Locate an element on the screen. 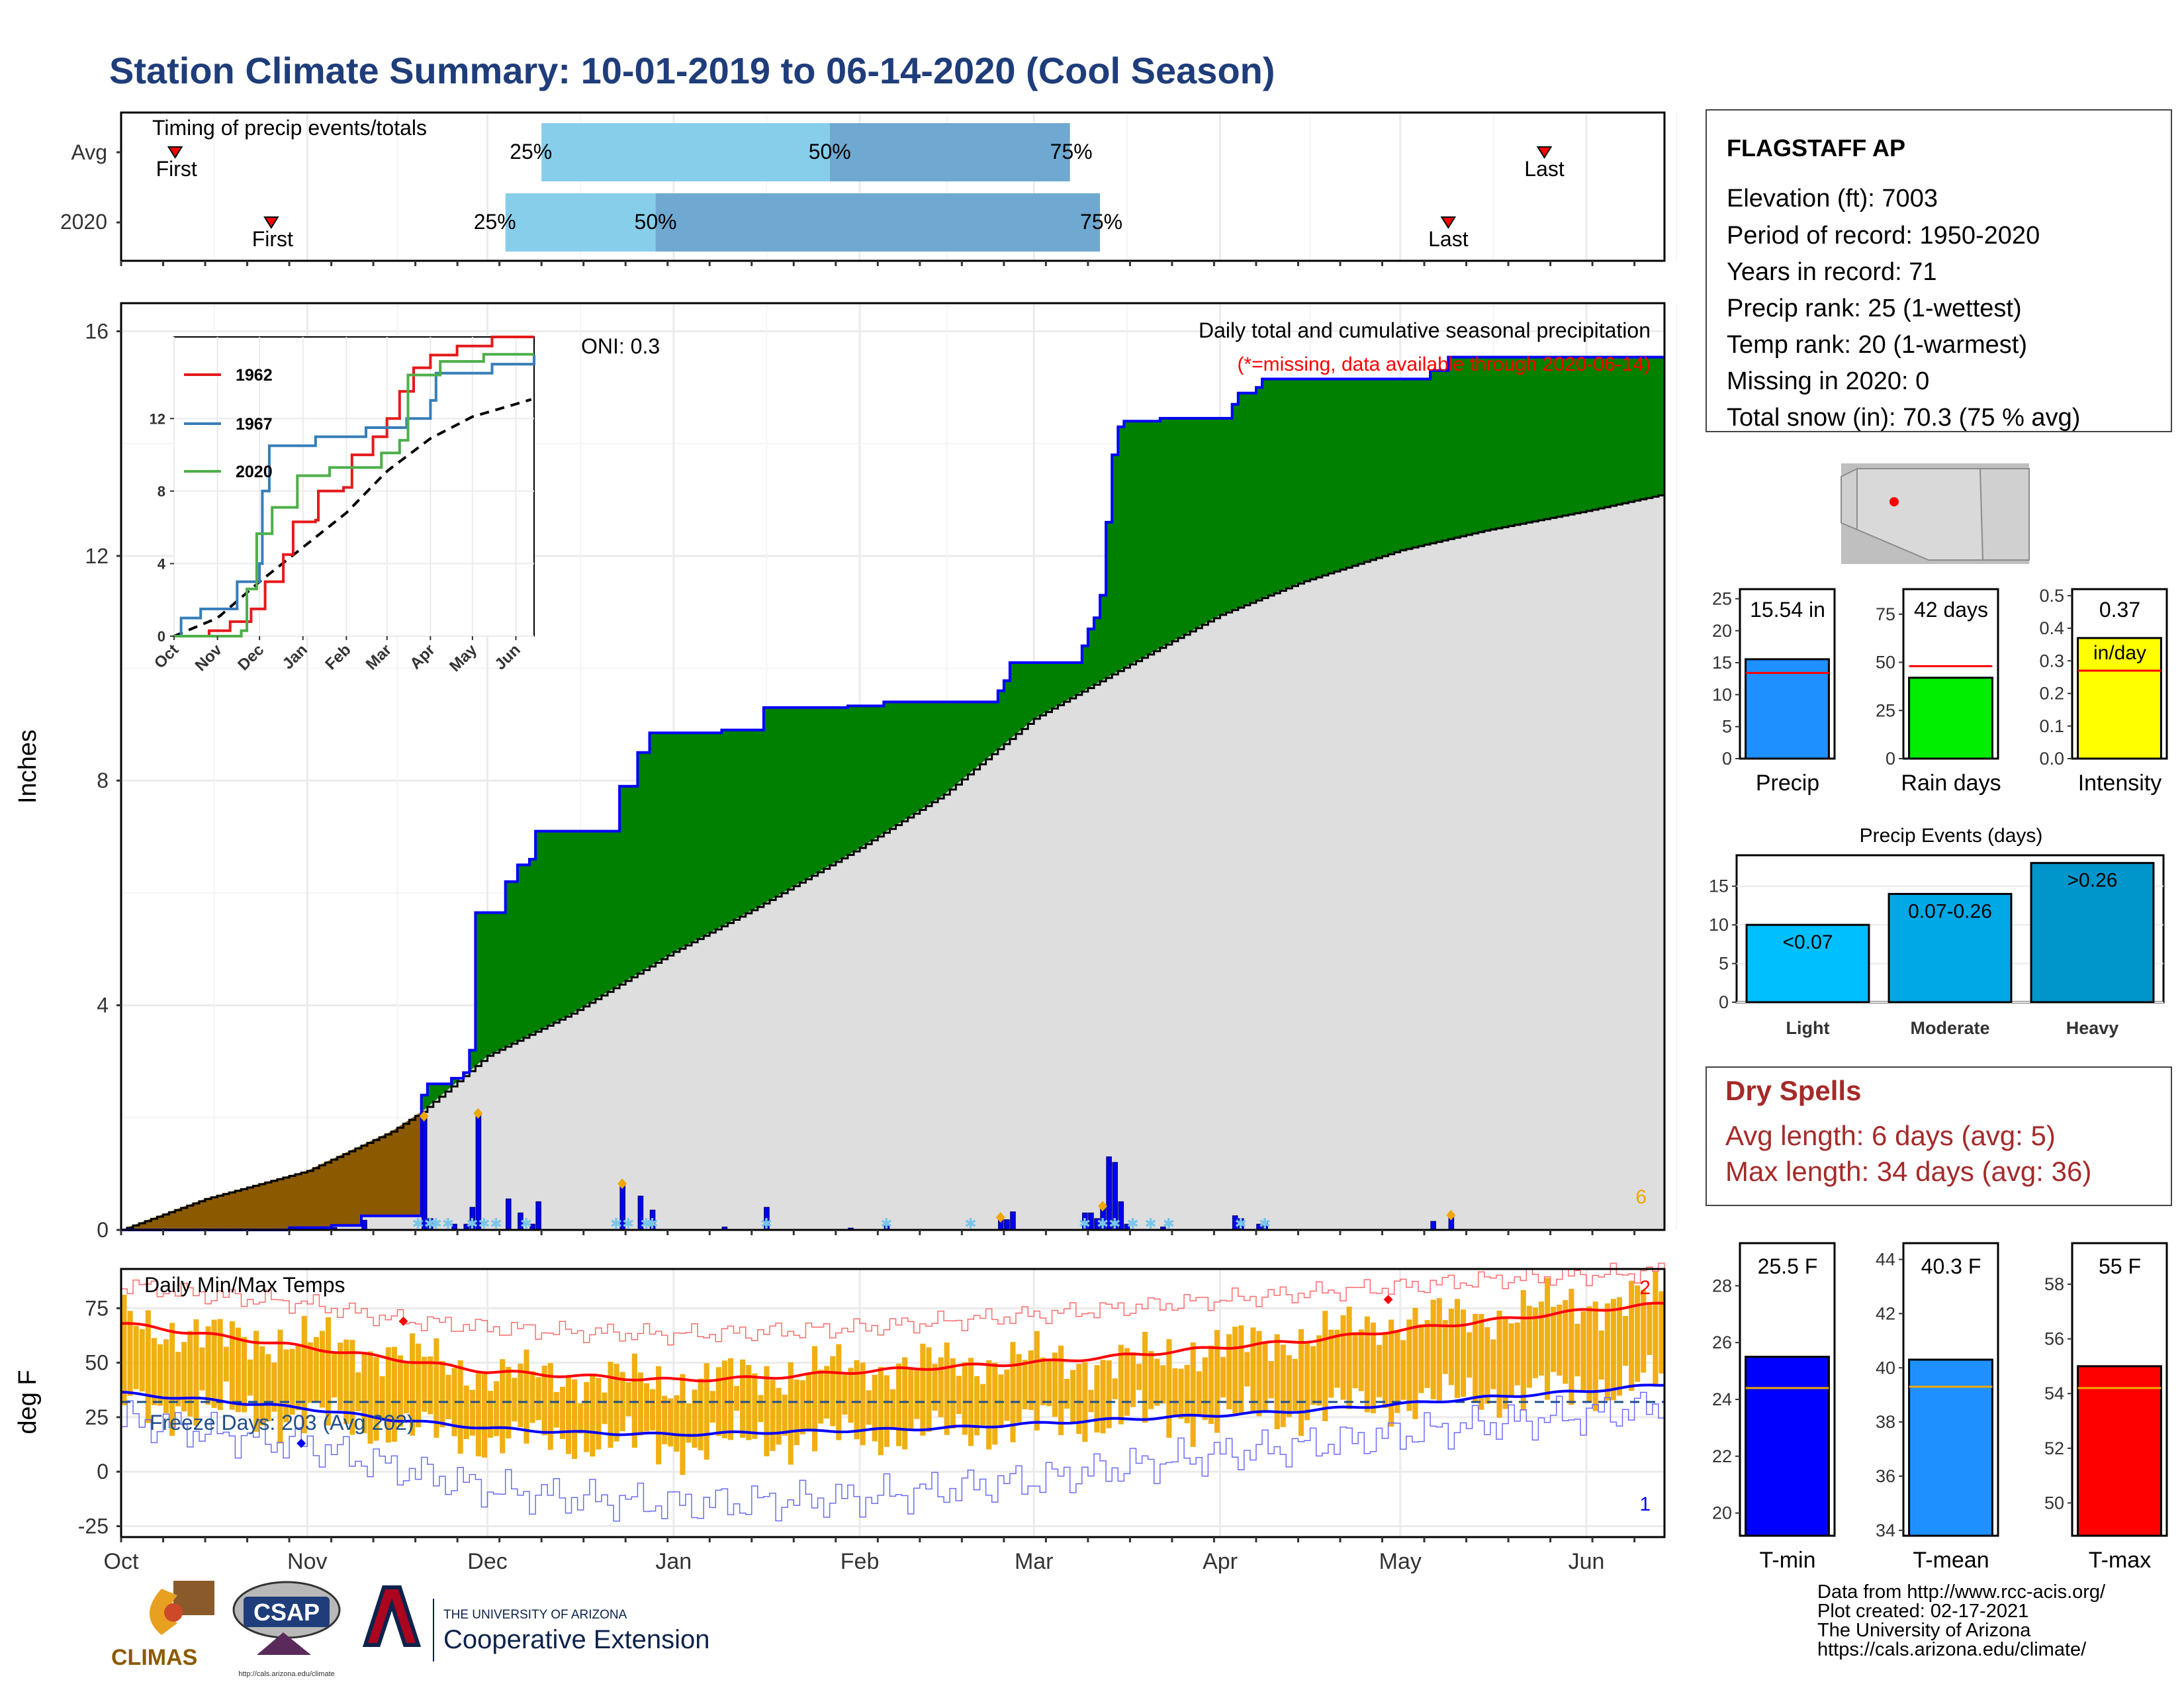 This screenshot has width=2184, height=1688. summary-rain-days-bar is located at coordinates (1951, 718).